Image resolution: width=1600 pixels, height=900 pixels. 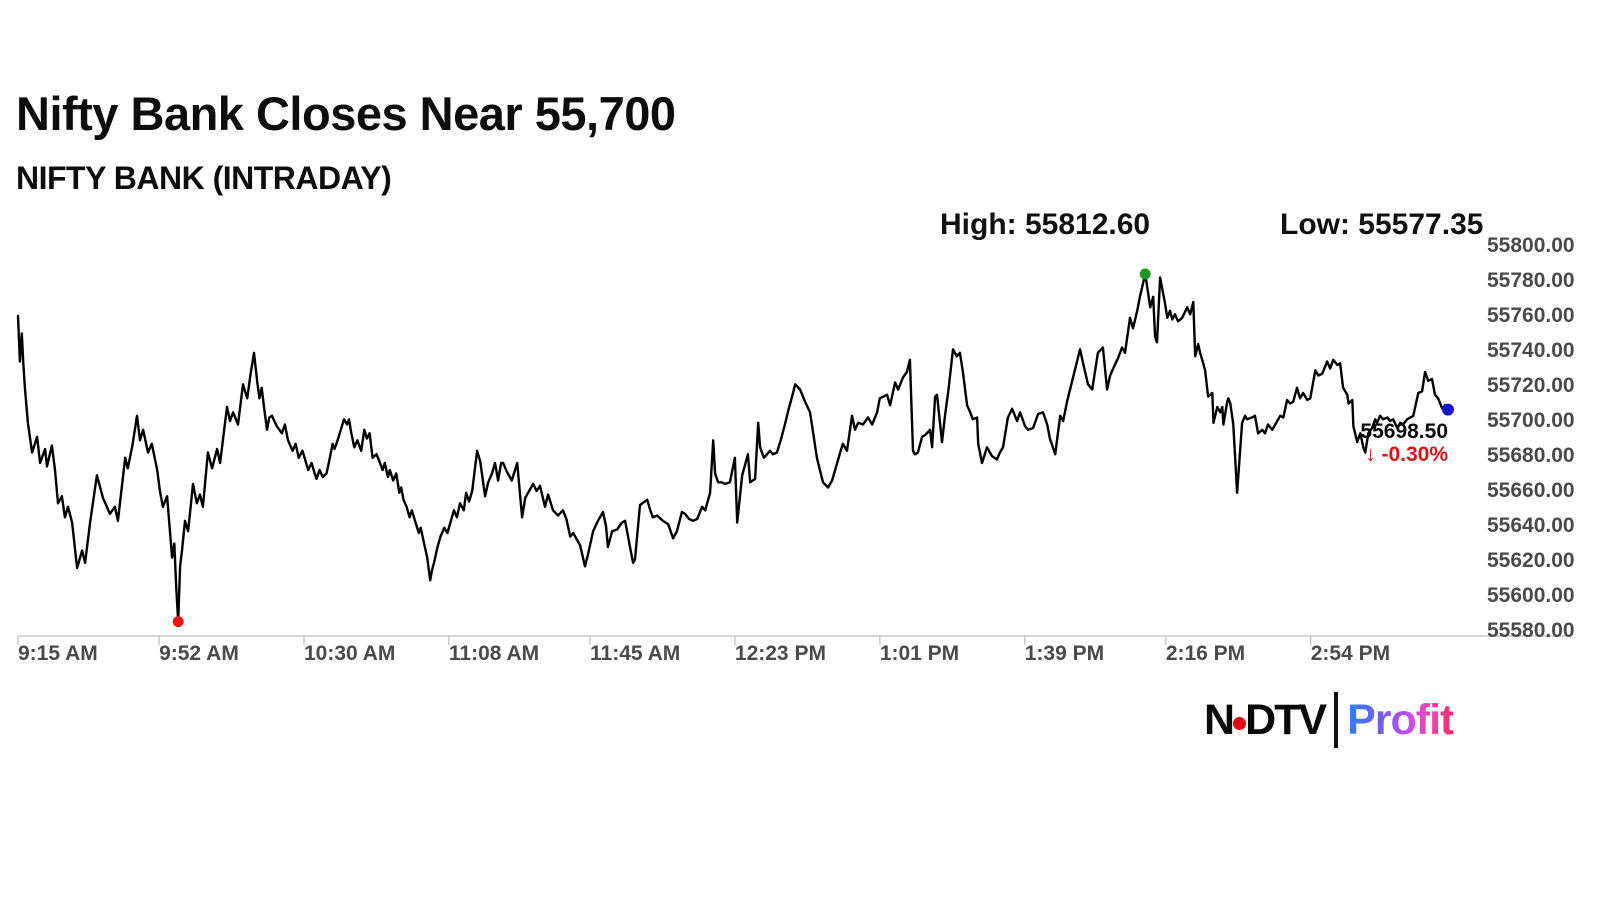 What do you see at coordinates (1531, 455) in the screenshot?
I see `y-tick-label: 55680.00` at bounding box center [1531, 455].